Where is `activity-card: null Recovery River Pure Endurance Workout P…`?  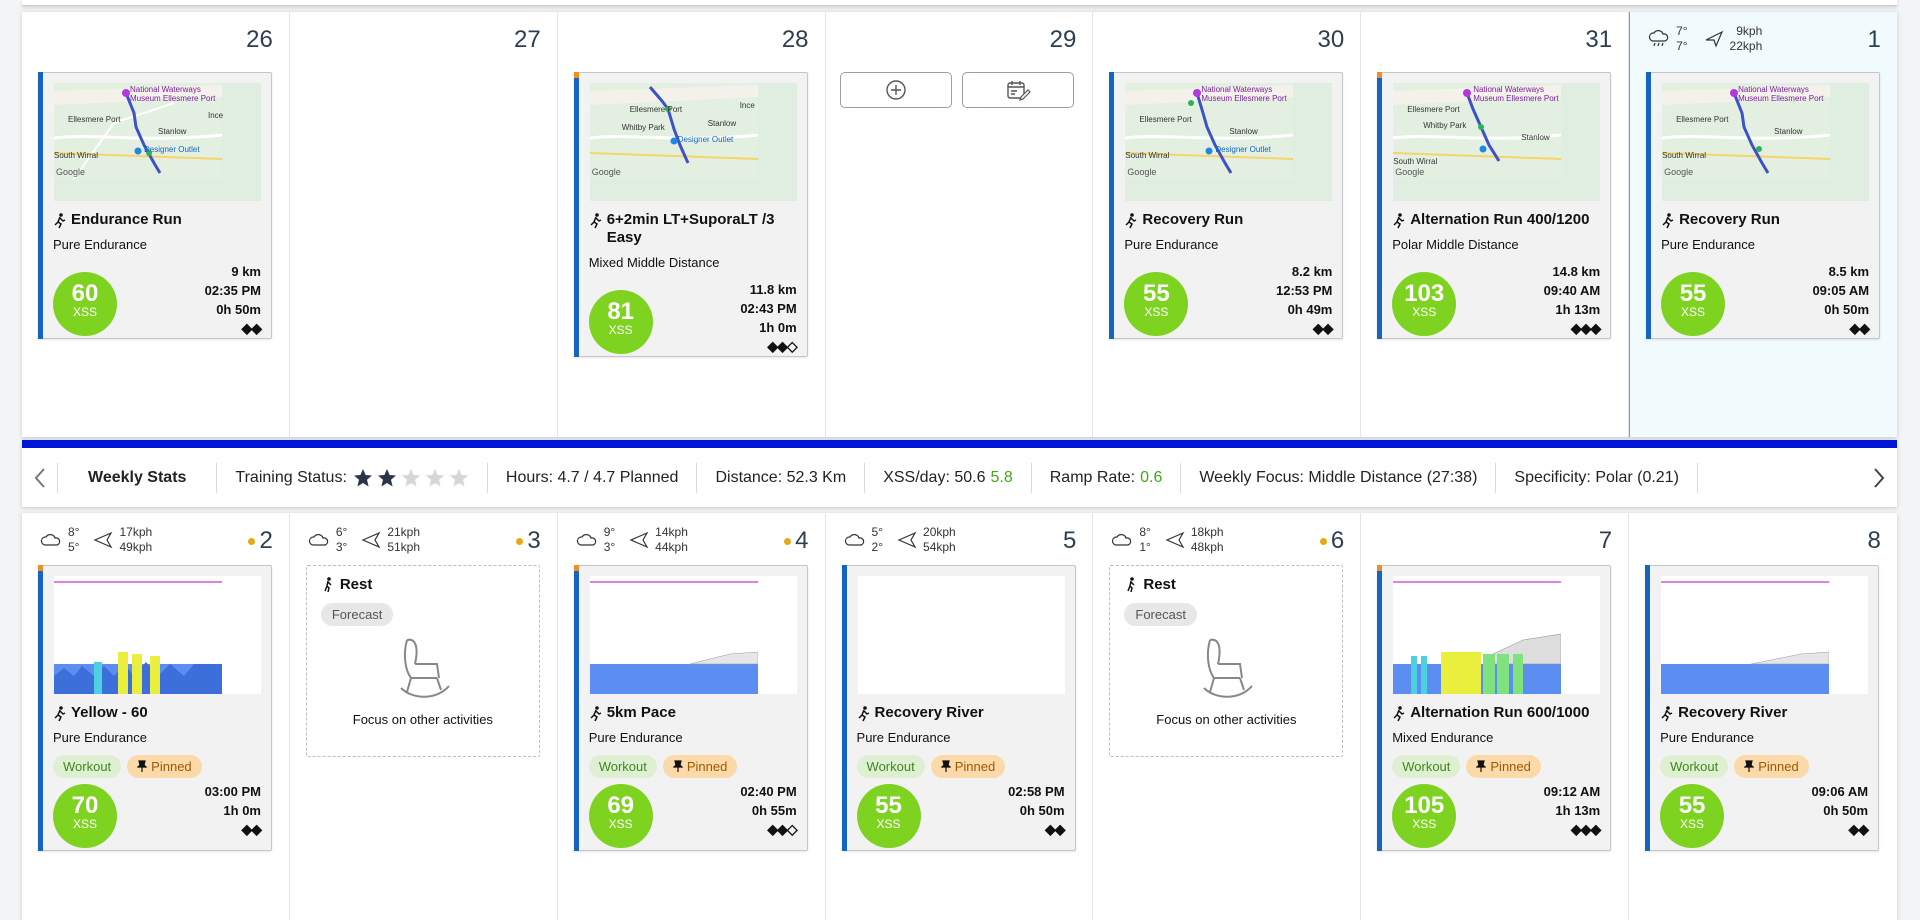
activity-card: null Recovery River Pure Endurance Workout P… is located at coordinates (958, 708).